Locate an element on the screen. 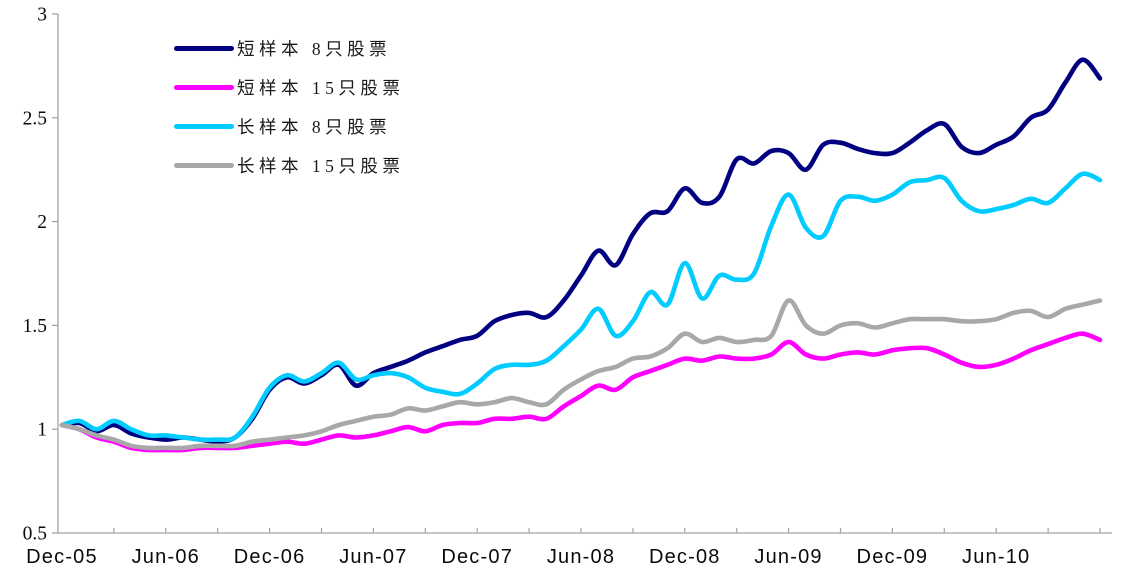 This screenshot has height=585, width=1122. x-axis-tick-label: Jun-06 is located at coordinates (166, 557).